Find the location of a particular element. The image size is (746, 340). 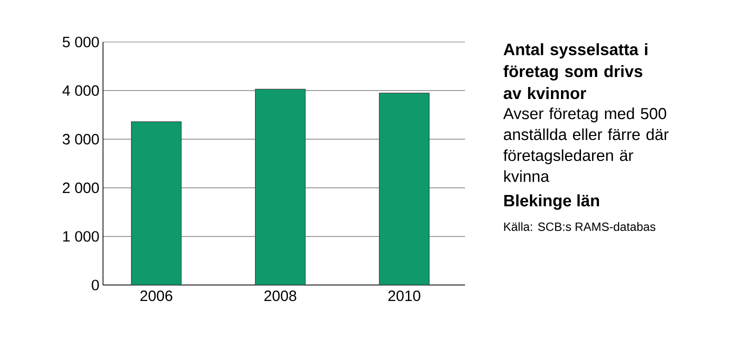

y-tick-label: 2 000 is located at coordinates (80, 188).